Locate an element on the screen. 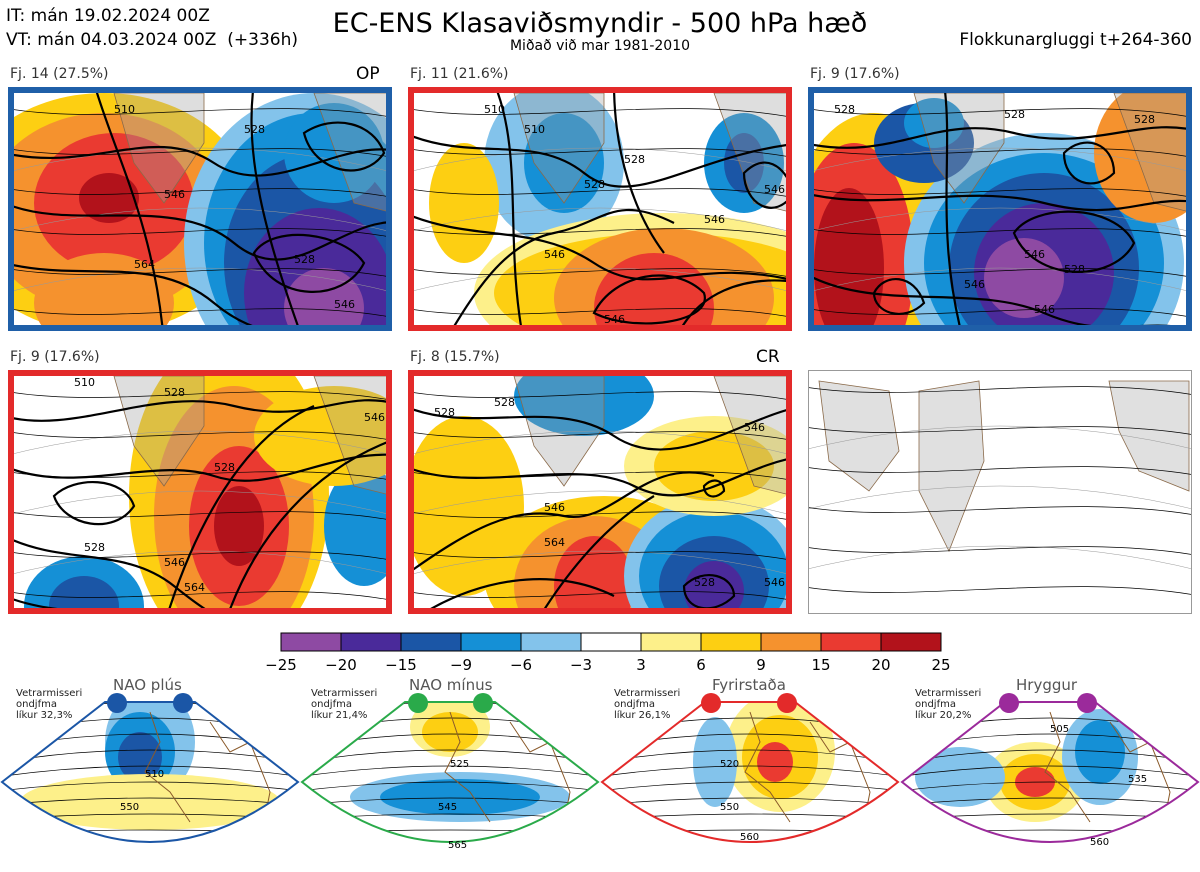  regime-note-line: ondjfma is located at coordinates (935, 704).